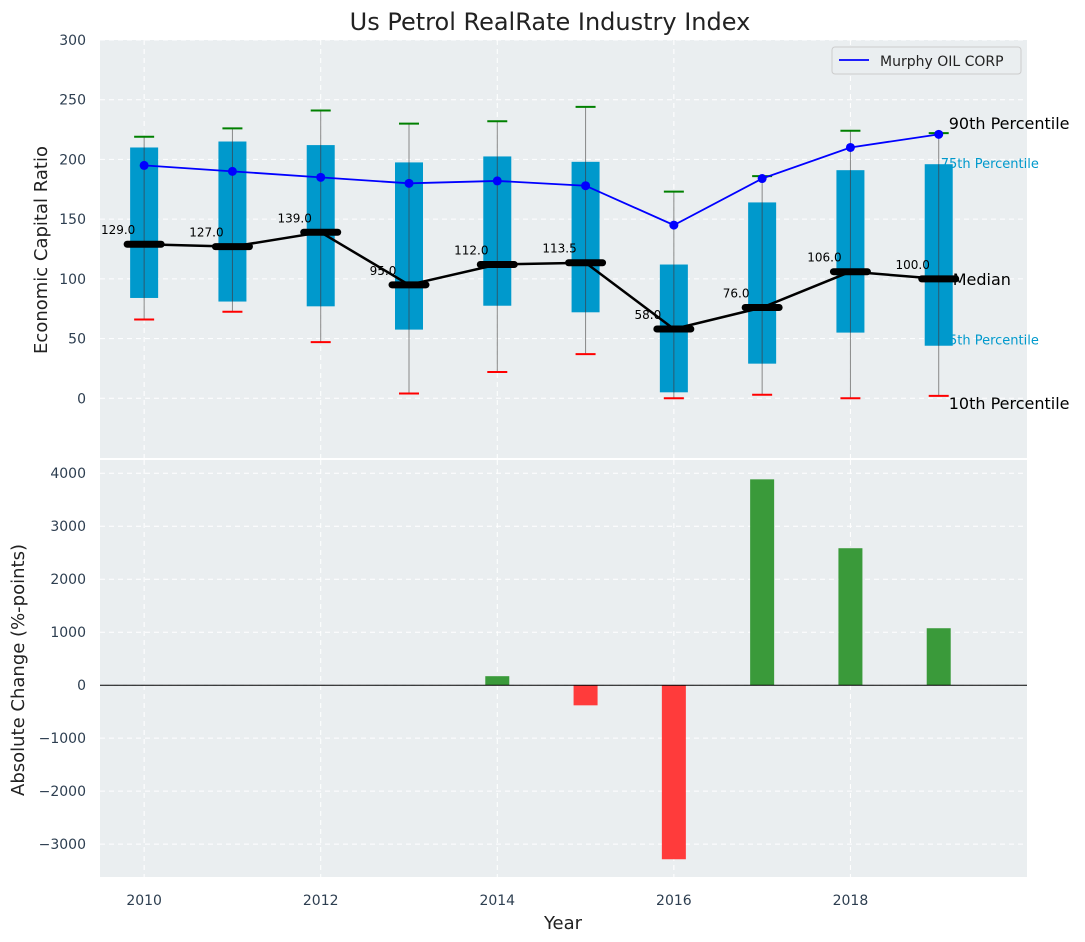 This screenshot has height=942, width=1085. Describe the element at coordinates (77, 340) in the screenshot. I see `top-y-tick-label: 50` at that location.